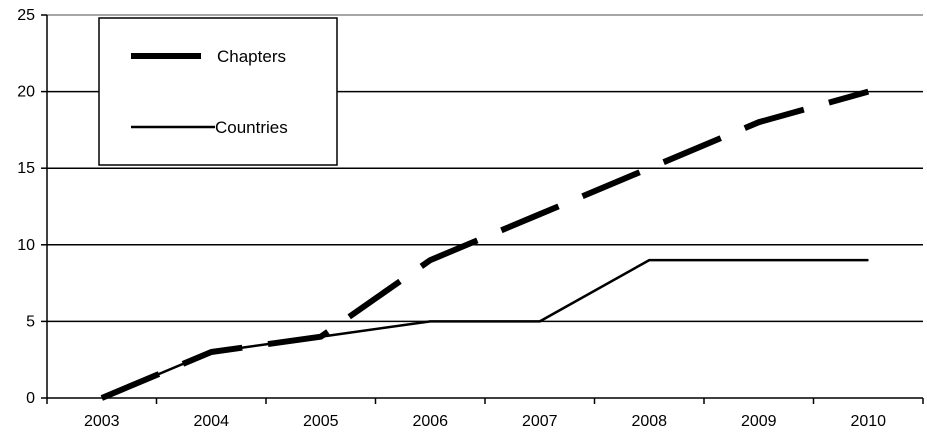  I want to click on x-tick-label-2010: 2010, so click(868, 421).